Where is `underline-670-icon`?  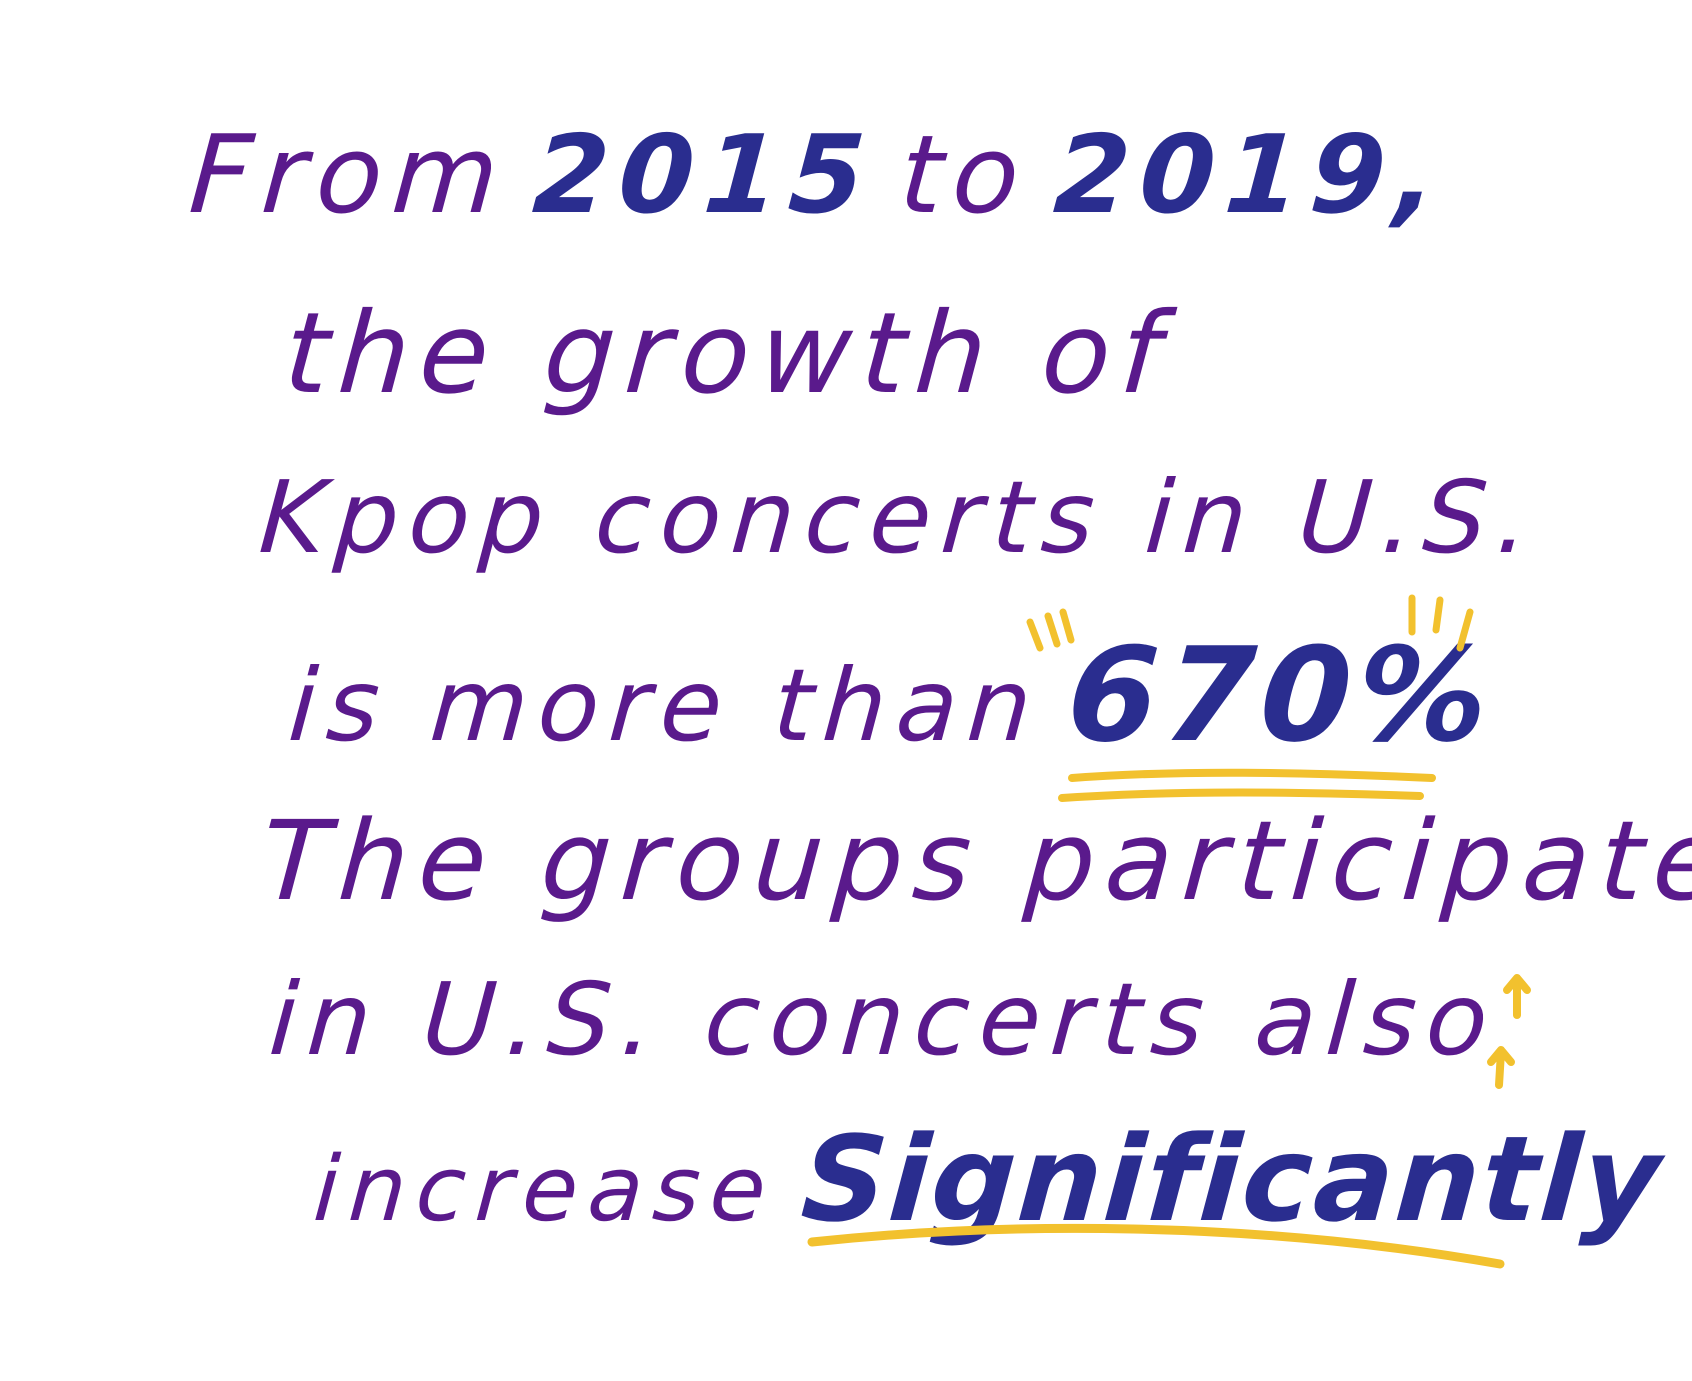 underline-670-icon is located at coordinates (1247, 785).